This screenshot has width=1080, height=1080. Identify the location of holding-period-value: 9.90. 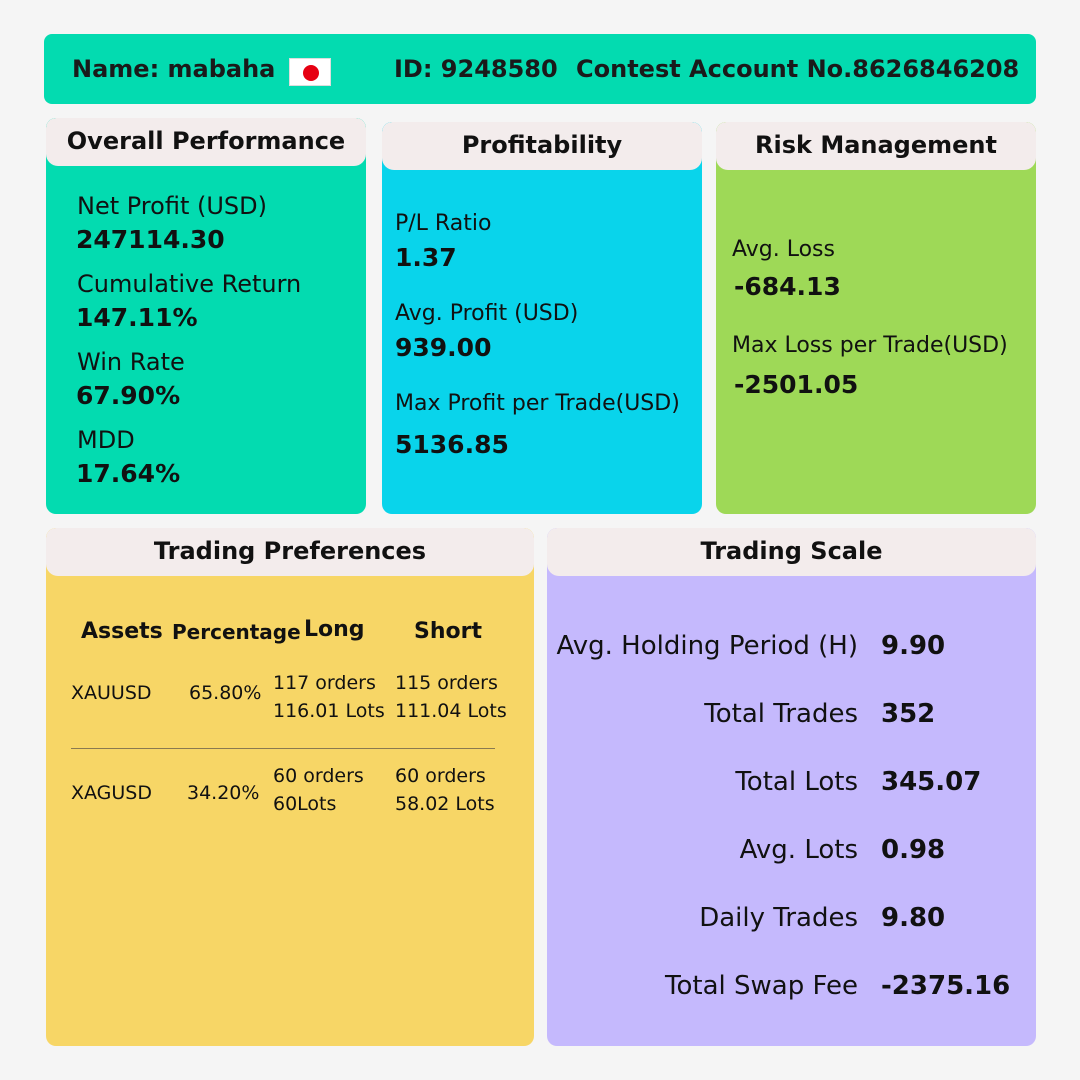
(913, 646).